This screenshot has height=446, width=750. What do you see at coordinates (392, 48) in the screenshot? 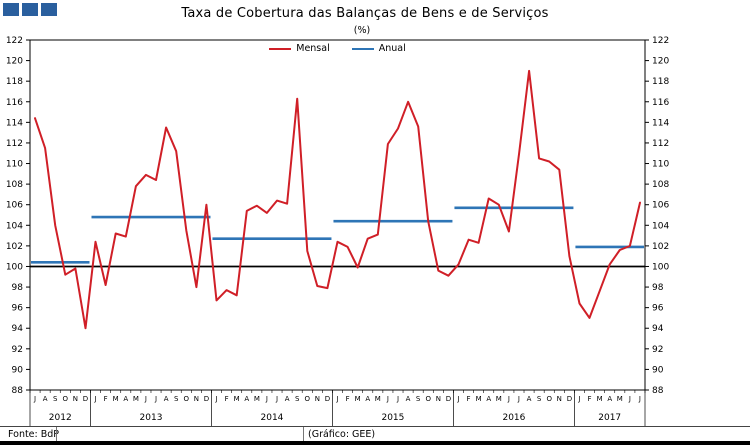
I see `legend-label-anual: Anual` at bounding box center [392, 48].